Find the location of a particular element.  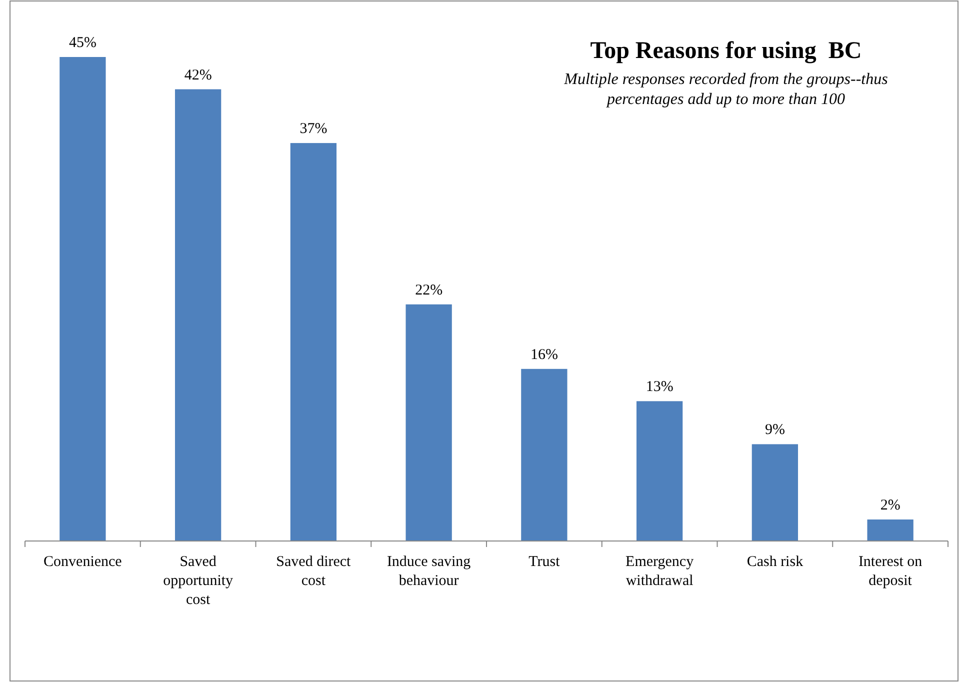

data-label: 42% is located at coordinates (198, 75).